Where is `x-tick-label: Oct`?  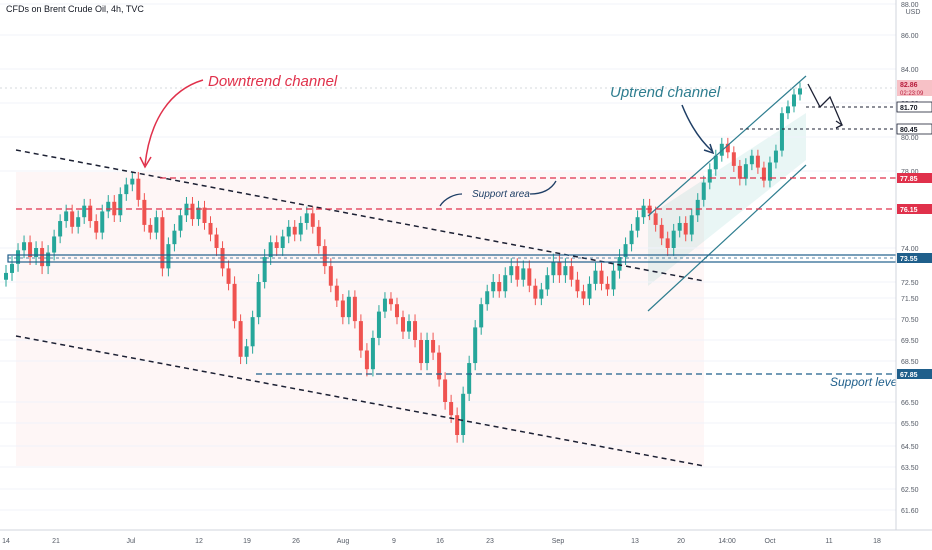
x-tick-label: Oct is located at coordinates (770, 541).